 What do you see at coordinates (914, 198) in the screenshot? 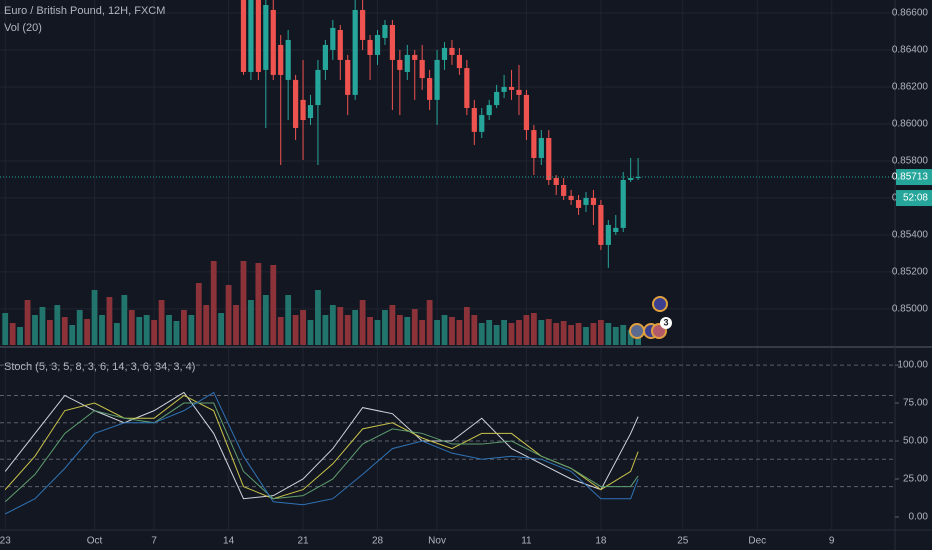
I see `countdown-box` at bounding box center [914, 198].